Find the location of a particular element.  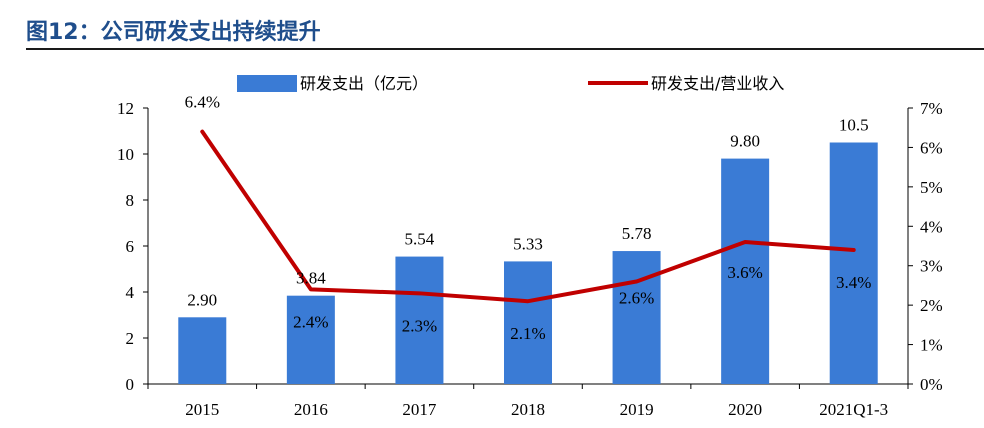

y-right-tick-label: 6% is located at coordinates (931, 147).